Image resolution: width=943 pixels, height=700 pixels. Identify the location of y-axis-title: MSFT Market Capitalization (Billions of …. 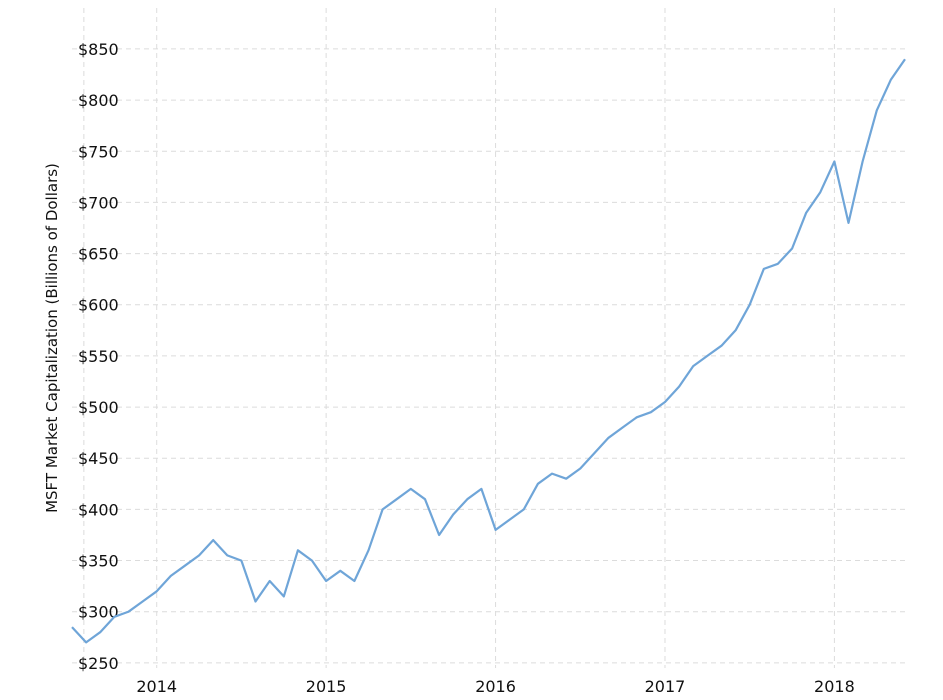
(52, 338).